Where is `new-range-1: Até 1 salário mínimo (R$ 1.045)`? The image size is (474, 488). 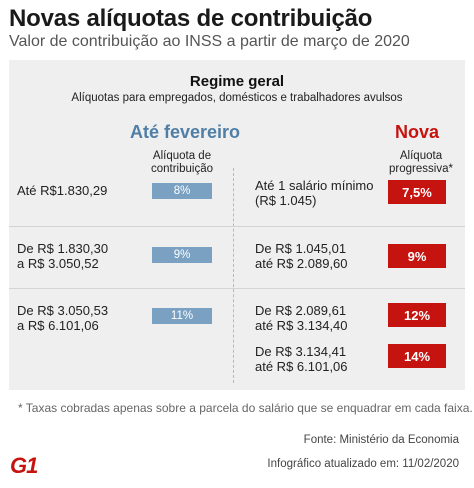 new-range-1: Até 1 salário mínimo (R$ 1.045) is located at coordinates (314, 193).